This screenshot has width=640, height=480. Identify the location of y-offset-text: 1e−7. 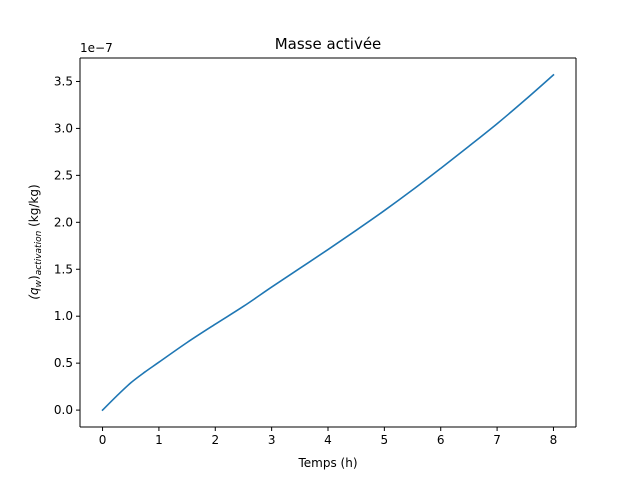
(96, 48).